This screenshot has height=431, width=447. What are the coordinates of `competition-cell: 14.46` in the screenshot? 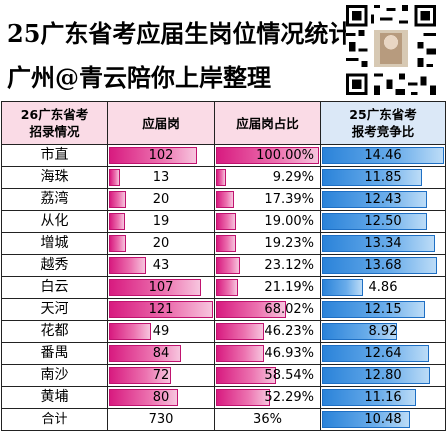 It's located at (383, 155).